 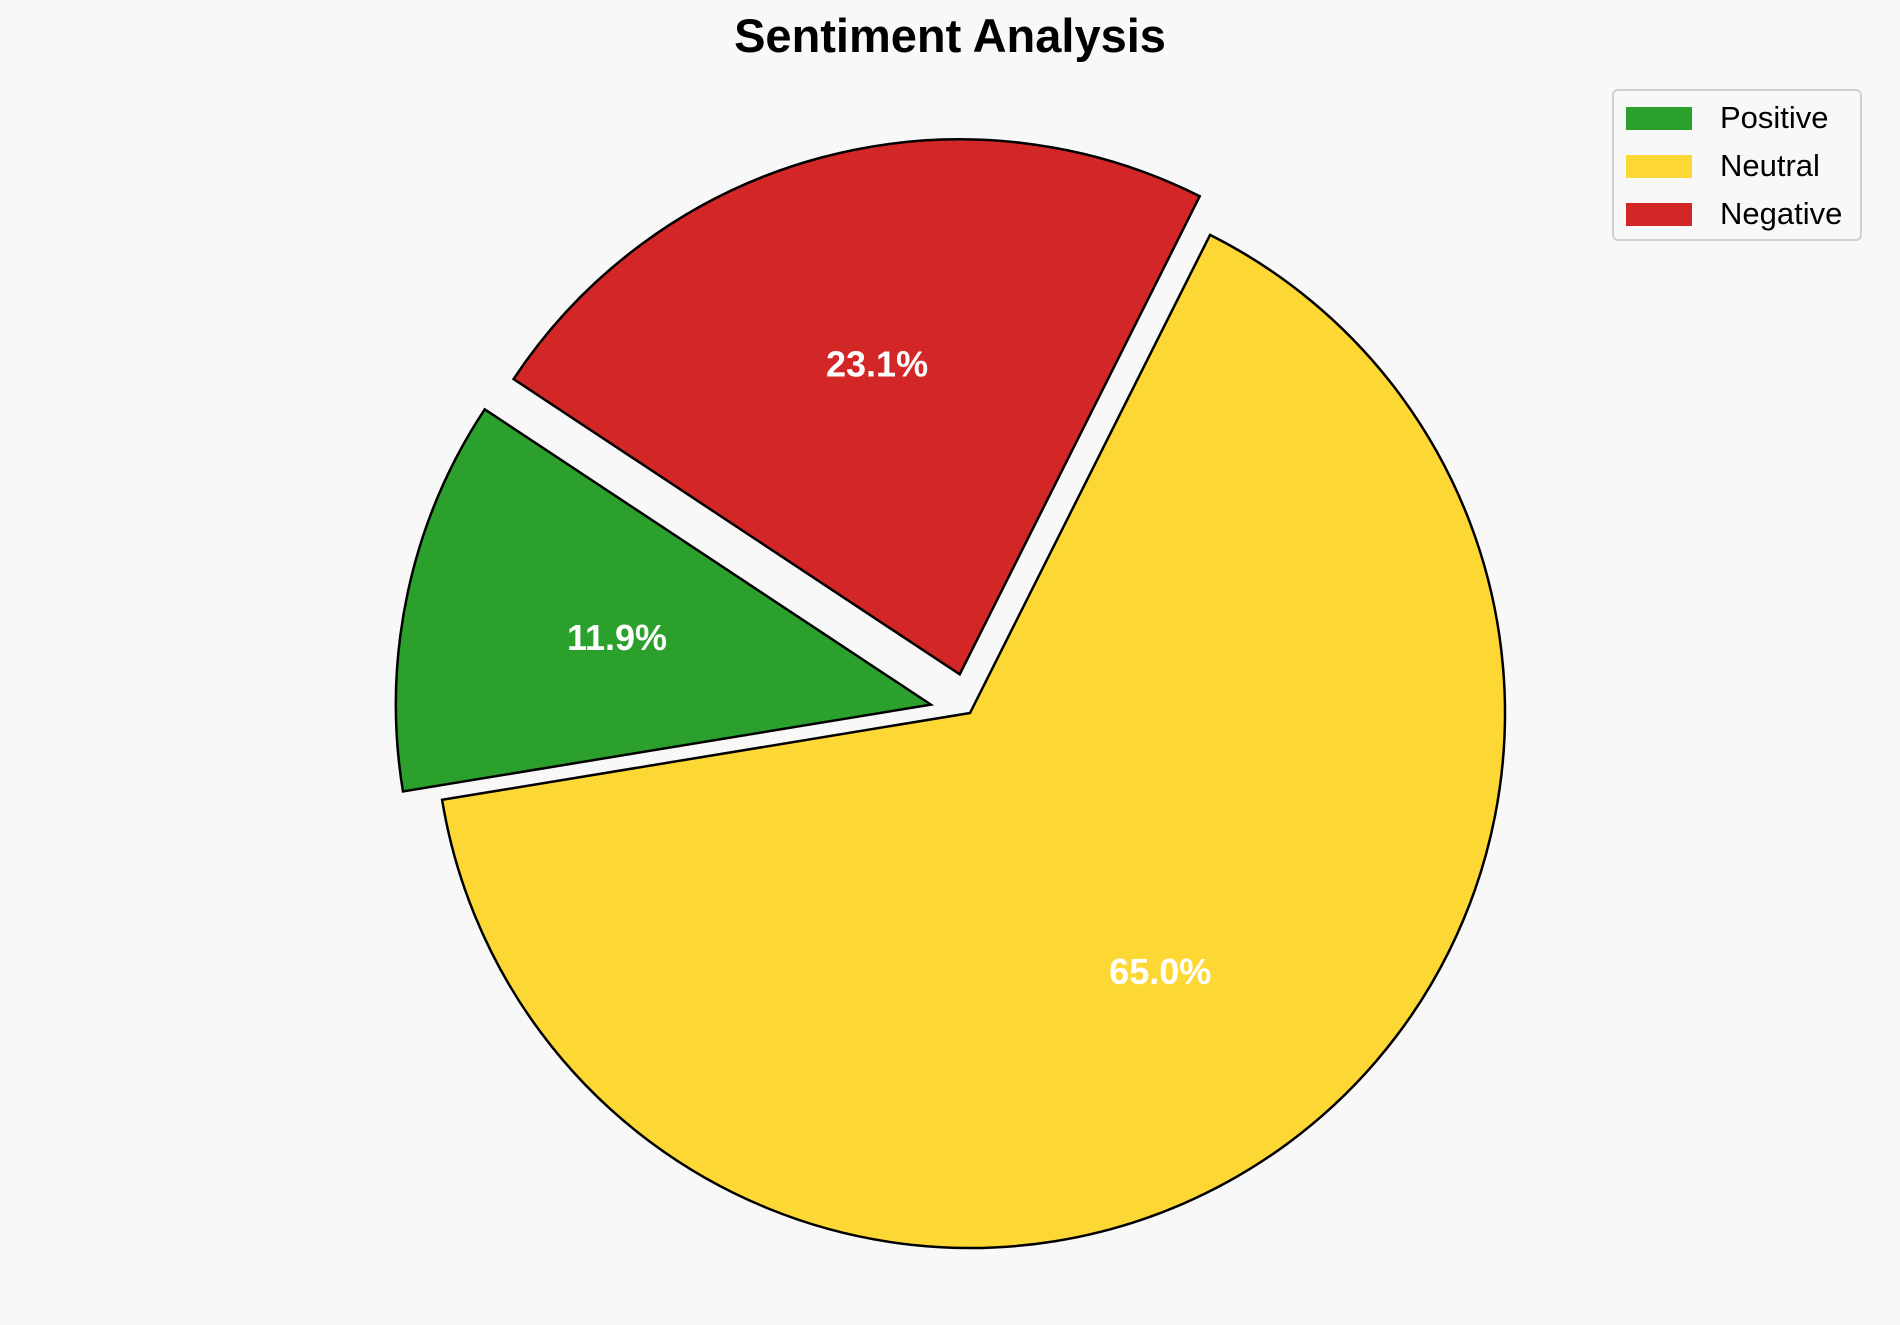 I want to click on legend-swatch-positive, so click(x=1659, y=118).